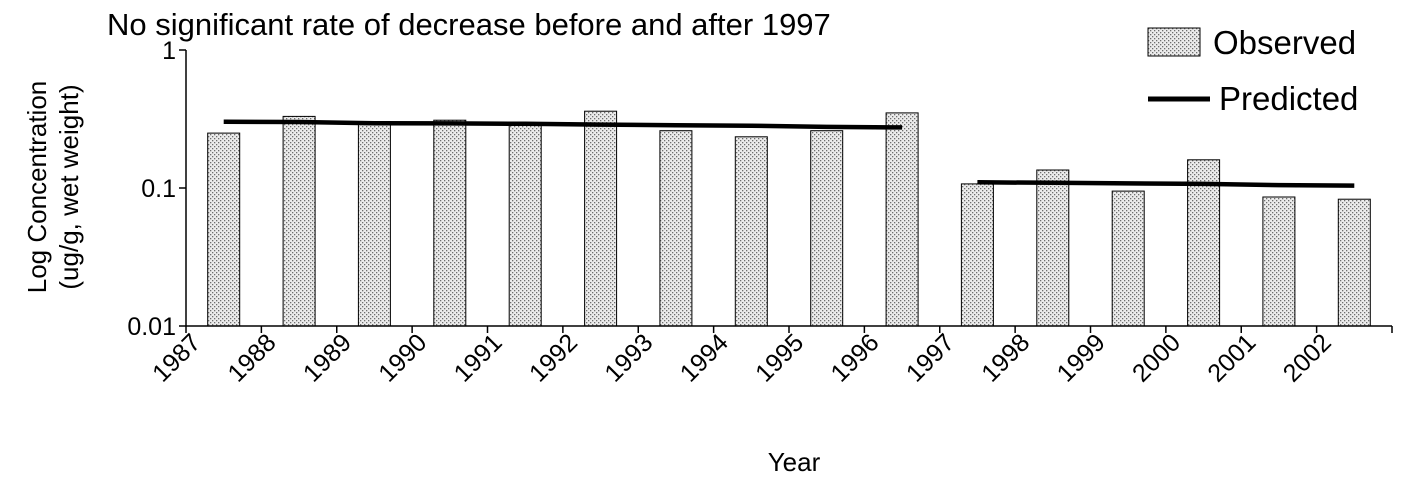 The height and width of the screenshot is (478, 1403). I want to click on y-tick-label-0.1: 0.1, so click(158, 189).